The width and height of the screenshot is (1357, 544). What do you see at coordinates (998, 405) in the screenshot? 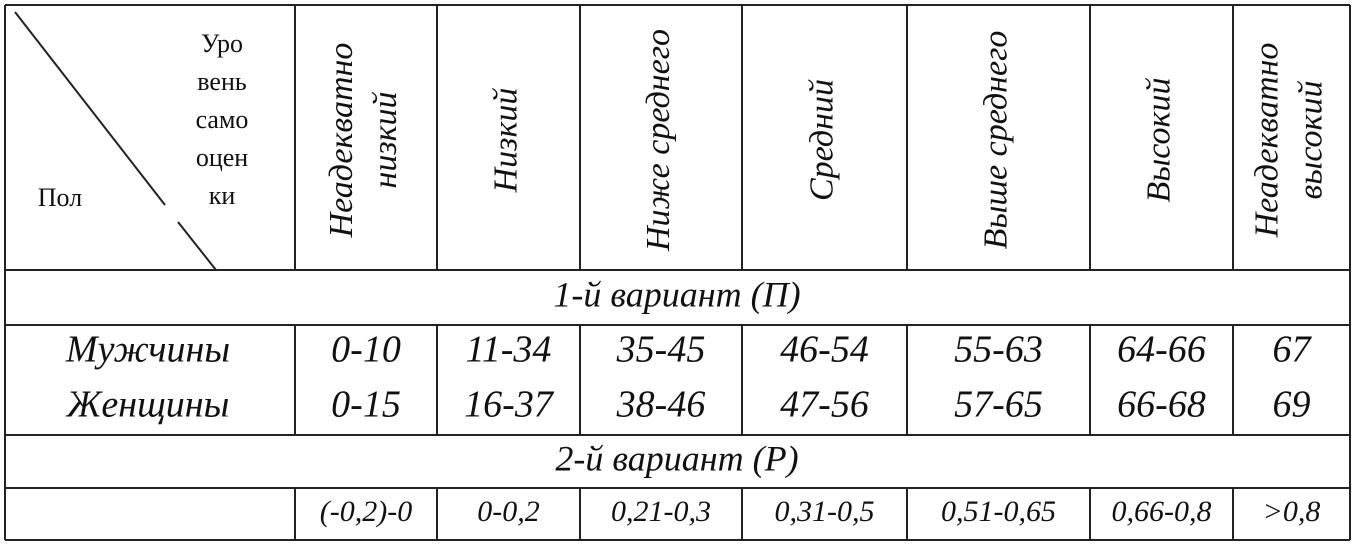
I see `cell: 57-65` at bounding box center [998, 405].